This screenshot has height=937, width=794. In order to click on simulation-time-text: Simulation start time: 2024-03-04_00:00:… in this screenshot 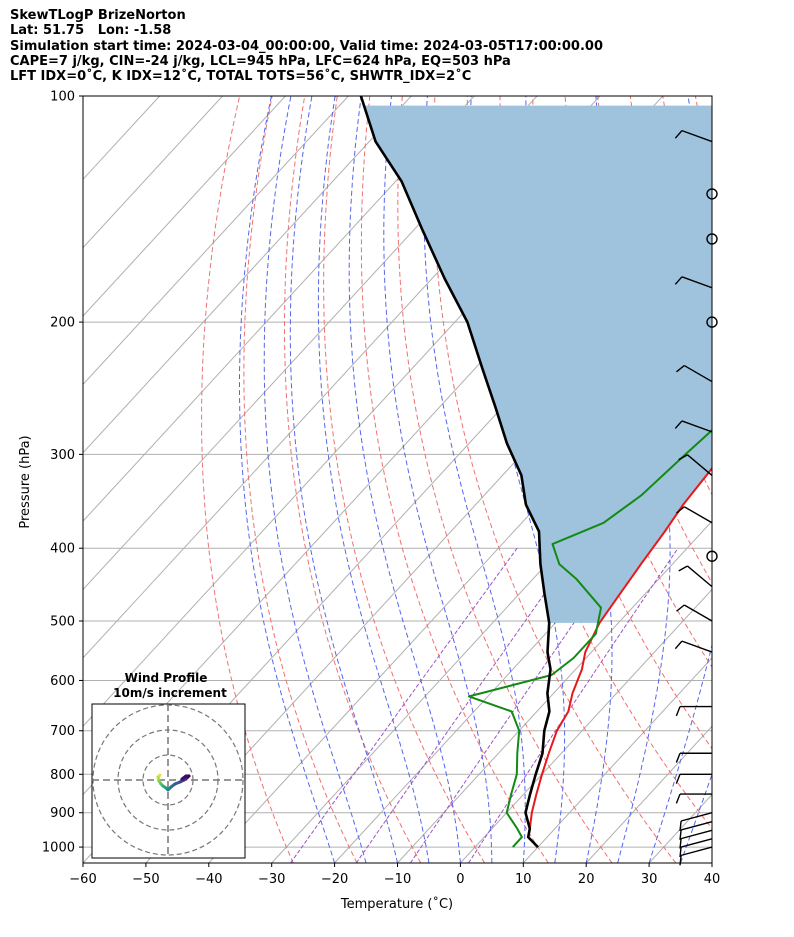, I will do `click(306, 46)`.